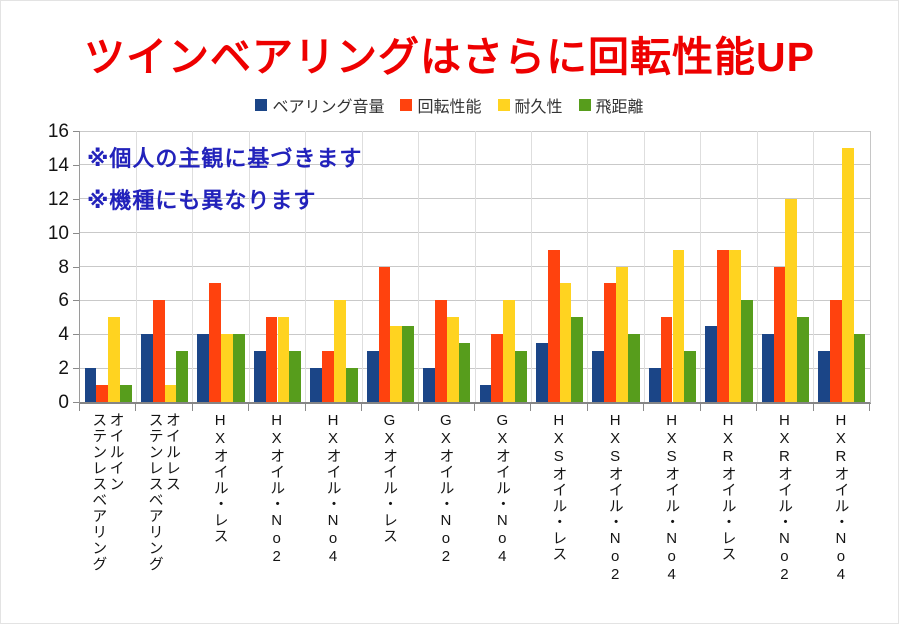 This screenshot has width=899, height=624. I want to click on bar-series4-cat3, so click(238, 368).